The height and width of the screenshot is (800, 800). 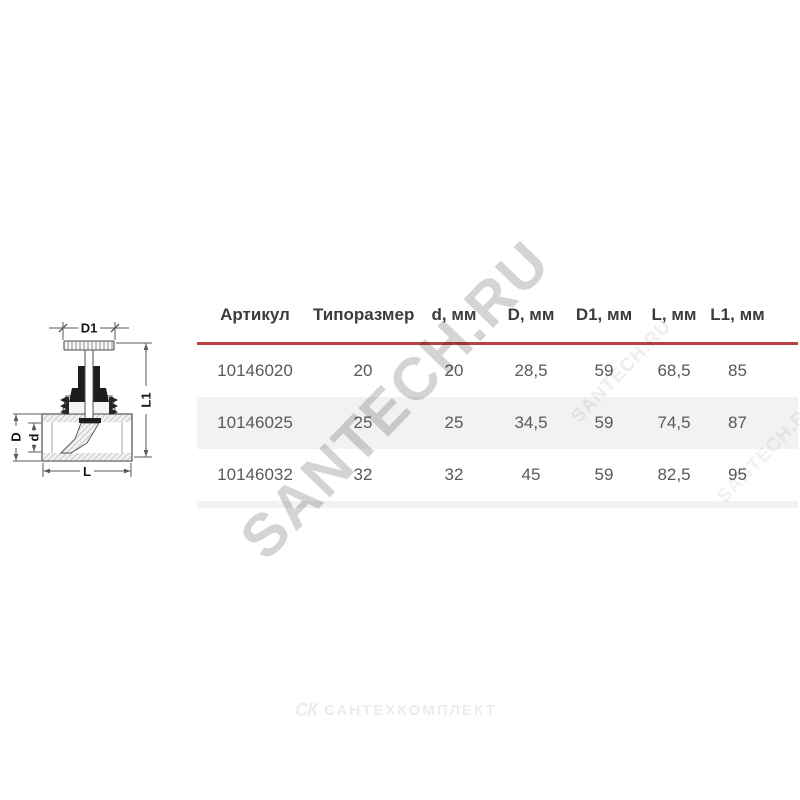 What do you see at coordinates (90, 420) in the screenshot?
I see `valve-seat` at bounding box center [90, 420].